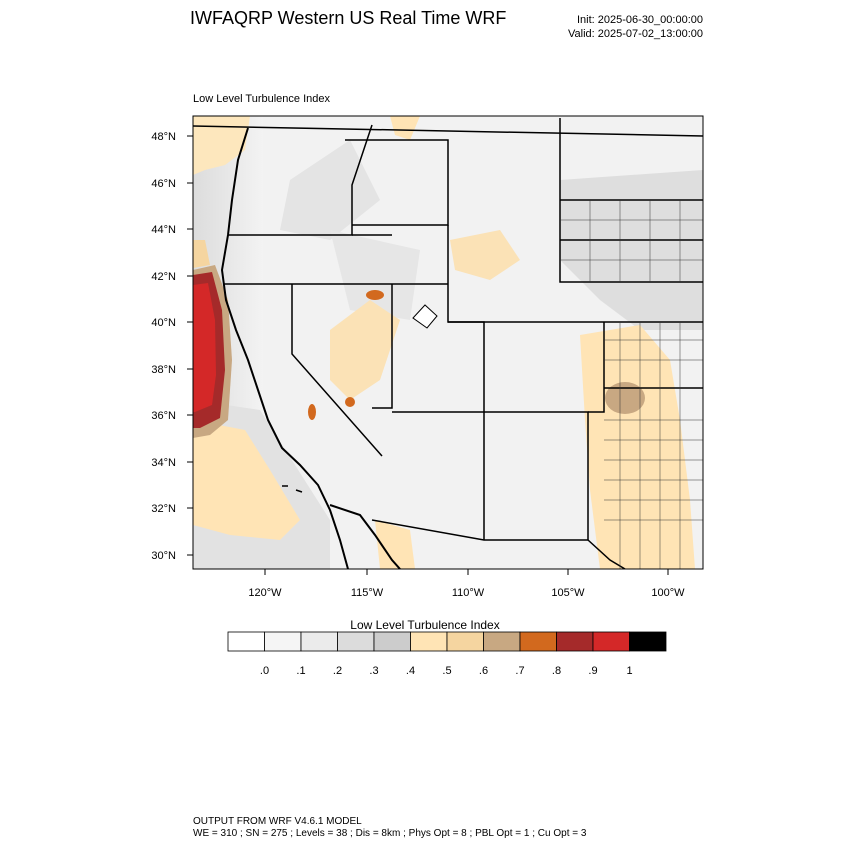 This screenshot has height=850, width=850. I want to click on turbulence-wyoming, so click(485, 255).